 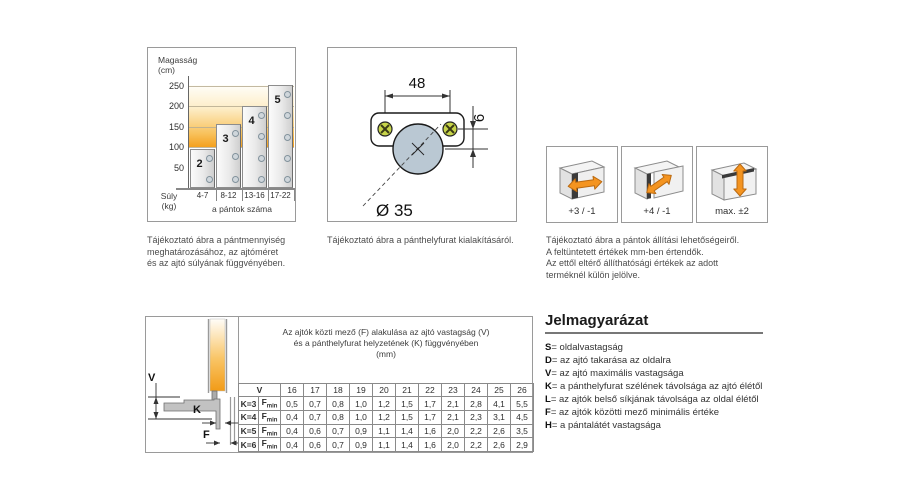 What do you see at coordinates (476, 444) in the screenshot?
I see `f-value-cell: 2,2` at bounding box center [476, 444].